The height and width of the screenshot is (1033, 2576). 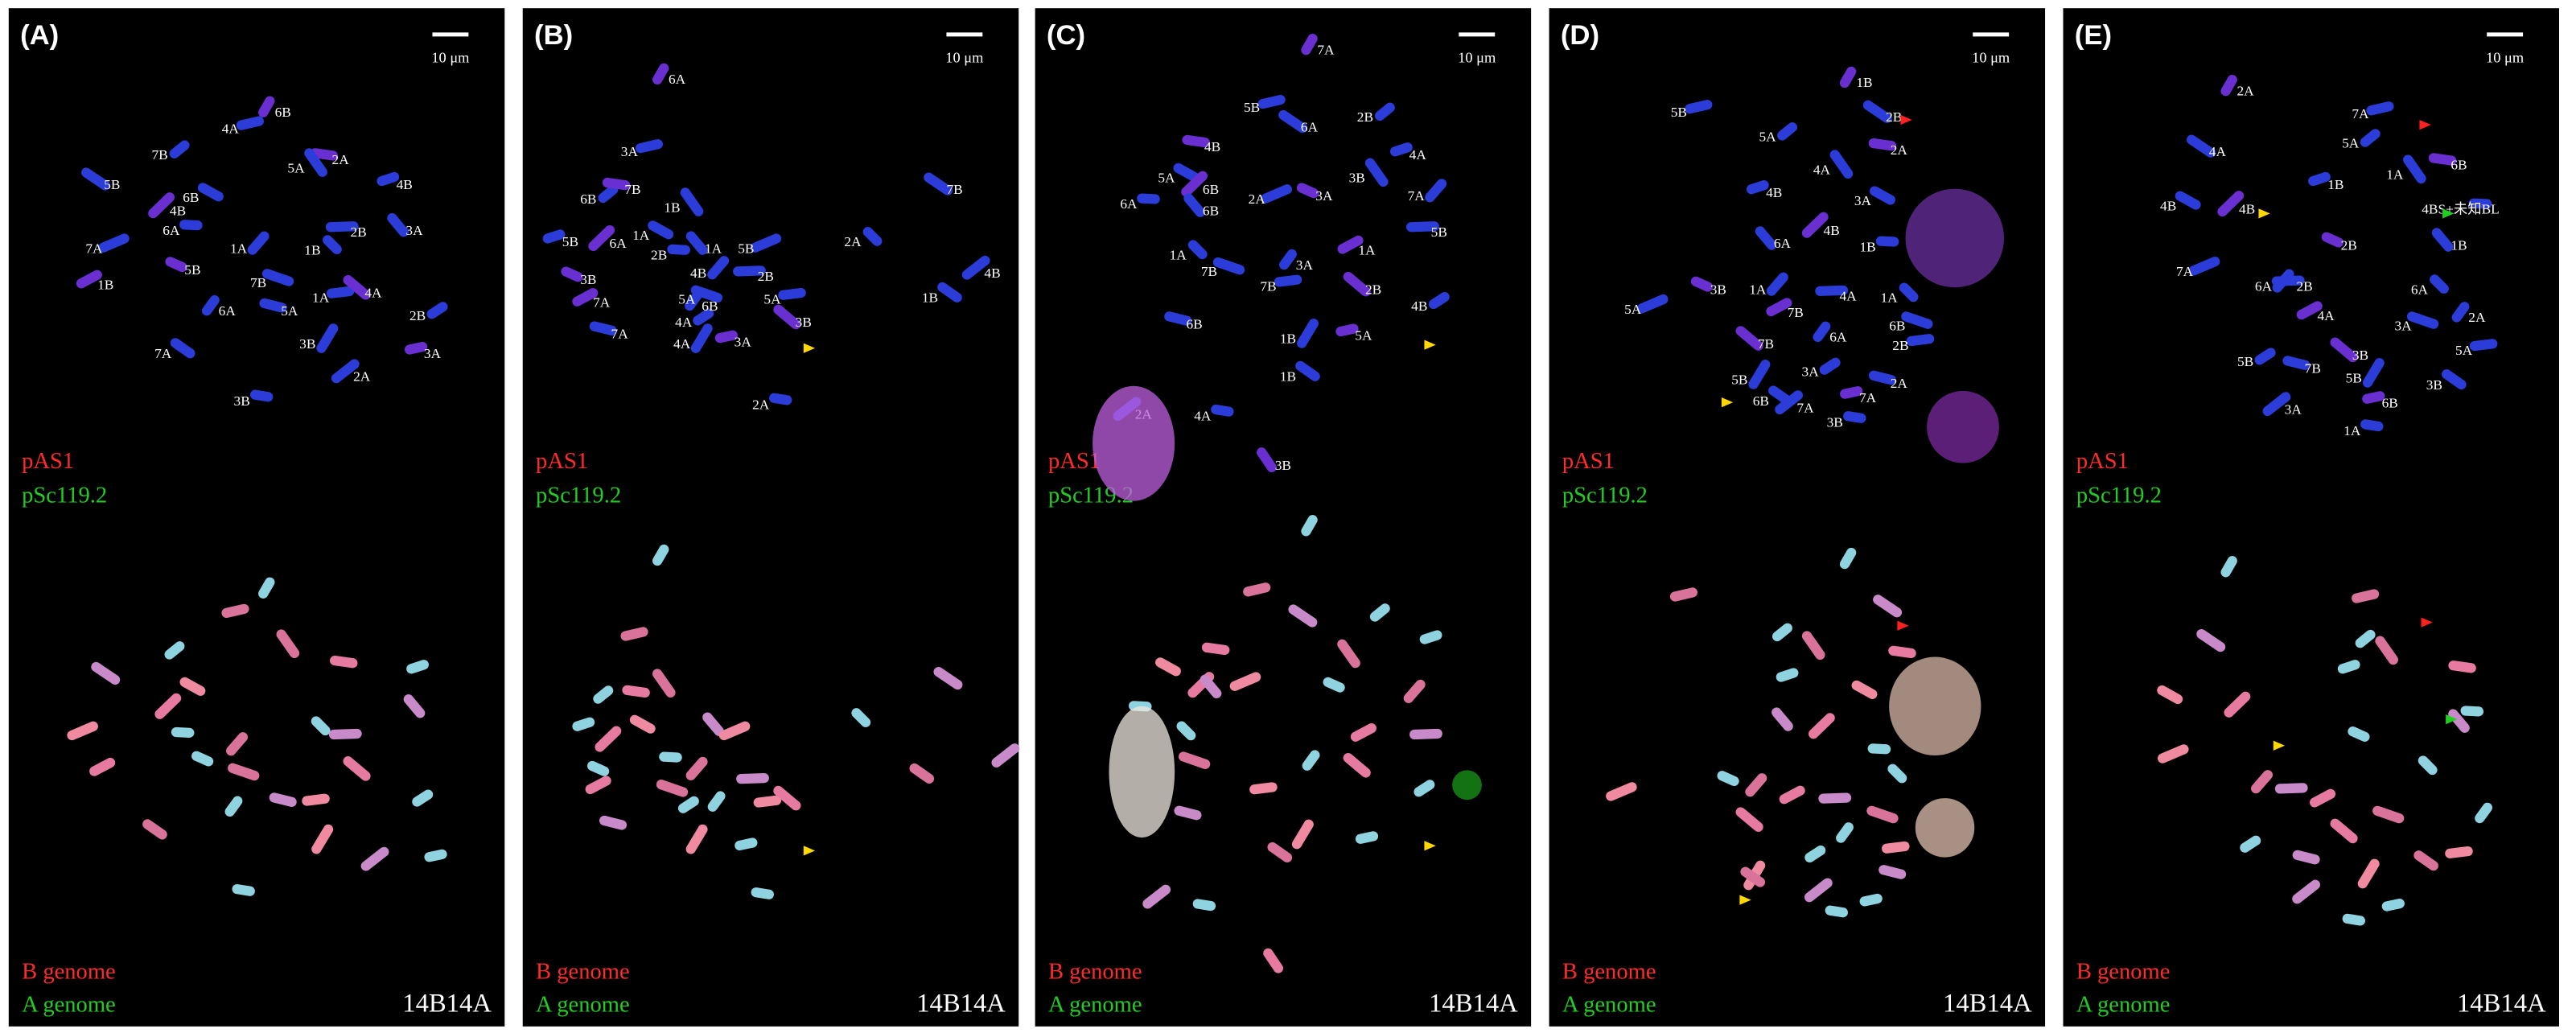 I want to click on nucleus, so click(x=1134, y=443).